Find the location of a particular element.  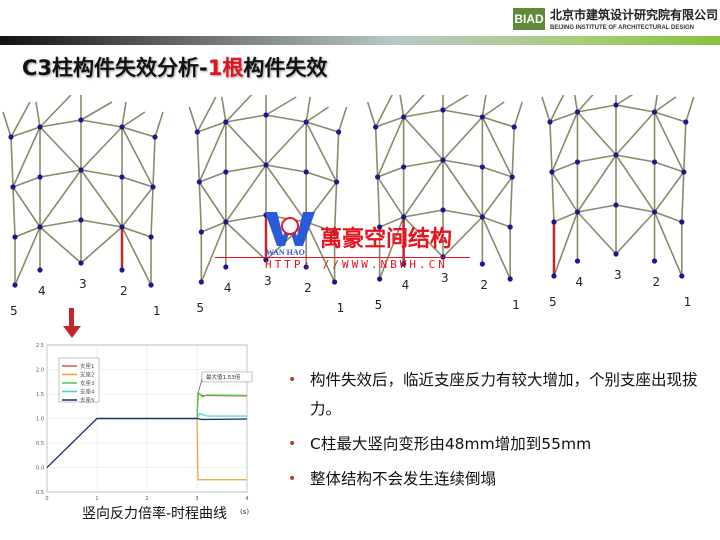

truss-panel: 5 4 3 2 1 is located at coordinates (618, 202).